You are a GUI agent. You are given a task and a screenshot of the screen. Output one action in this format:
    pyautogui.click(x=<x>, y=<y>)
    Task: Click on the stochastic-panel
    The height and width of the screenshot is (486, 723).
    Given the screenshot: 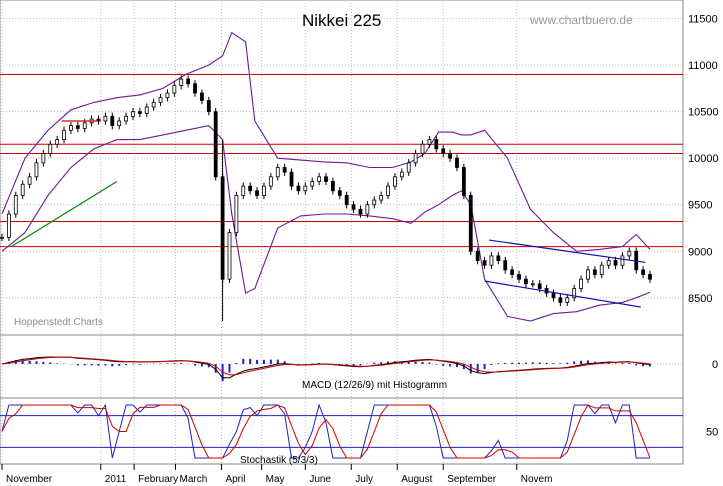 What is the action you would take?
    pyautogui.click(x=341, y=431)
    